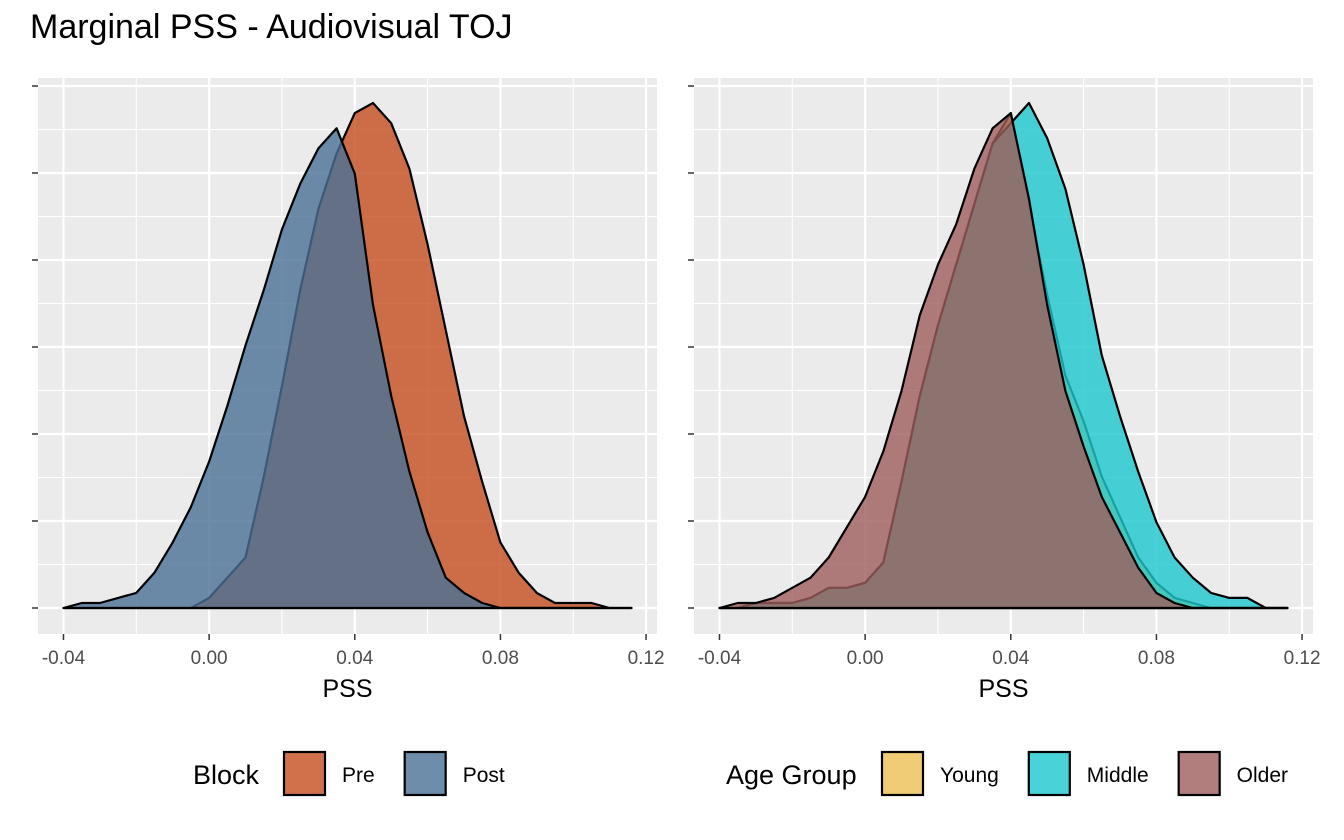 The width and height of the screenshot is (1344, 840). I want to click on legend-title: Age Group, so click(791, 775).